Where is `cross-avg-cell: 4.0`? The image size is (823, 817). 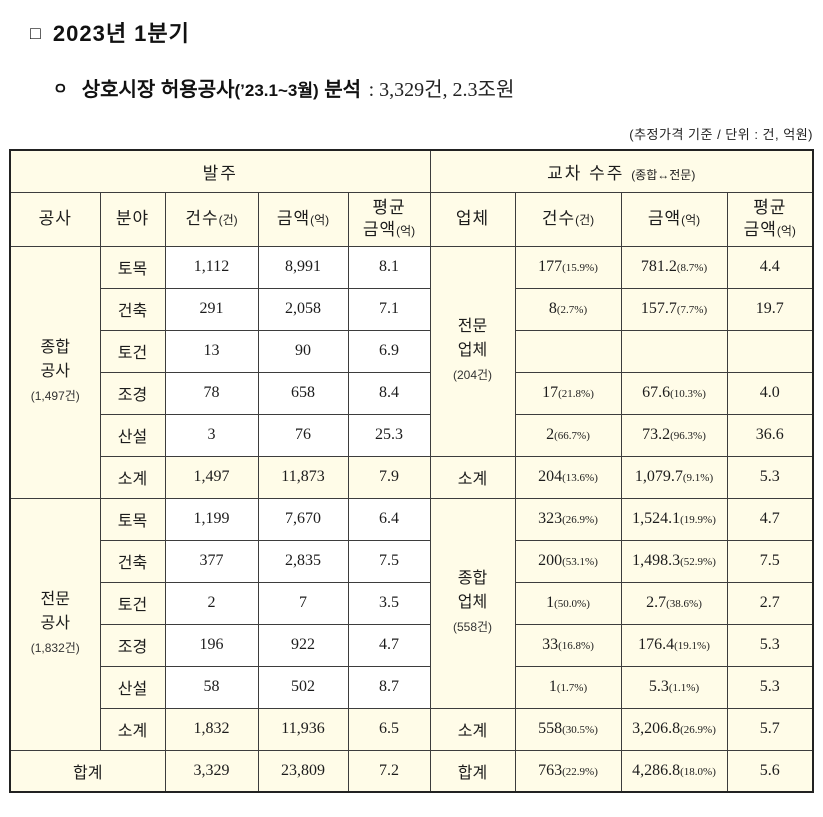
cross-avg-cell: 4.0 is located at coordinates (770, 393).